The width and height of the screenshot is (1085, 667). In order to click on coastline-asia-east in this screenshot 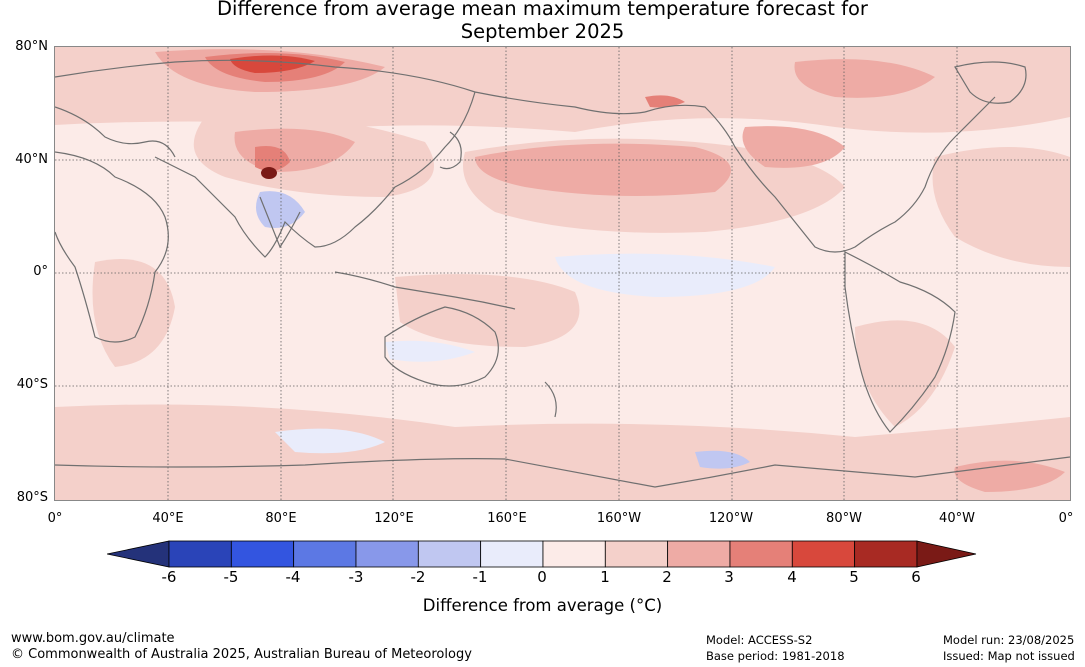, I will do `click(315, 174)`.